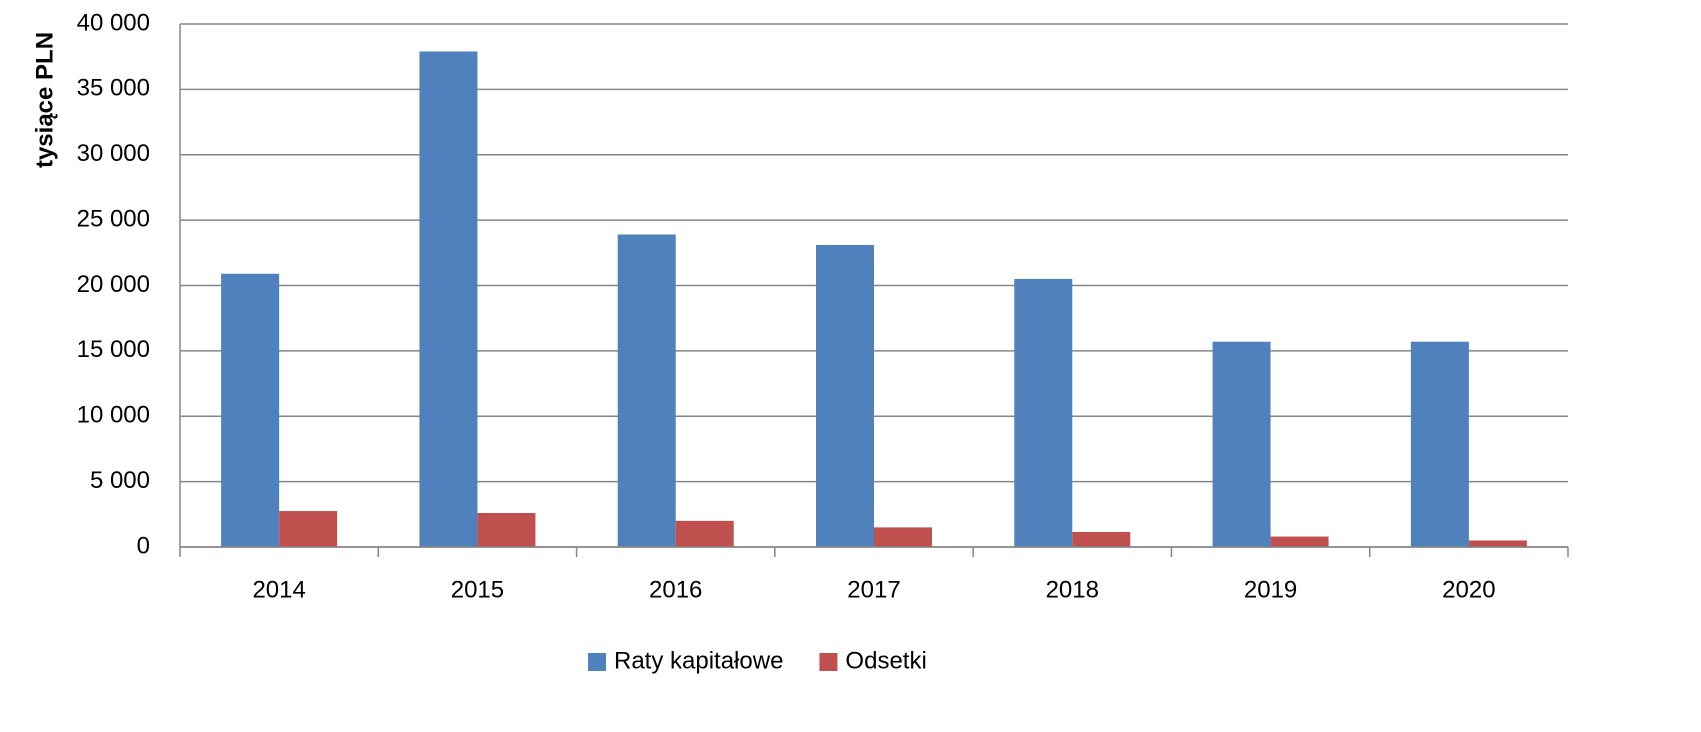 Image resolution: width=1701 pixels, height=732 pixels. Describe the element at coordinates (698, 660) in the screenshot. I see `legend-label: Raty kapitałowe` at that location.